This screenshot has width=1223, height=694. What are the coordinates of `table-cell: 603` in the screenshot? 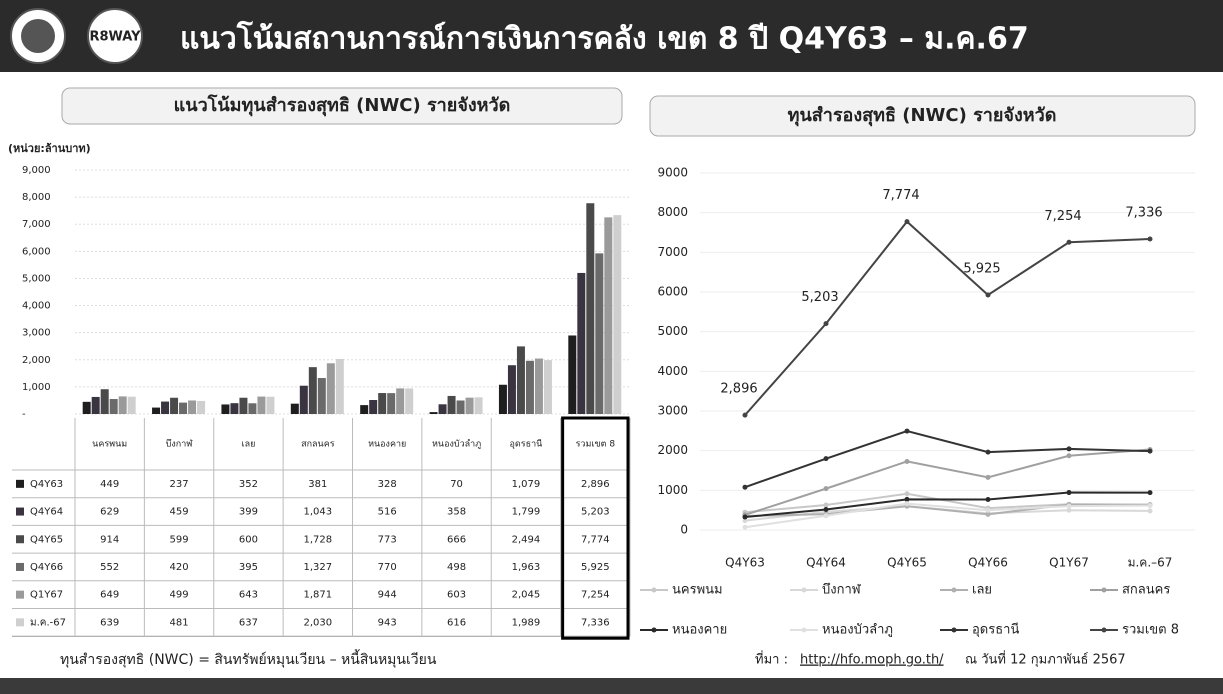 It's located at (456, 595).